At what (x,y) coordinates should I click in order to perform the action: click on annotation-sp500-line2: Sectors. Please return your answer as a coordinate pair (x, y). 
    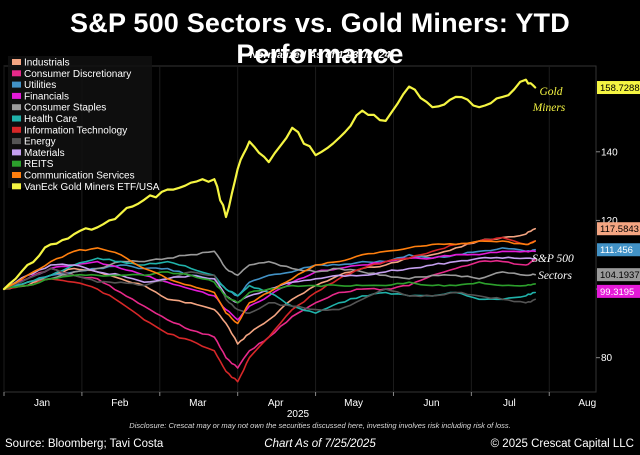
    Looking at the image, I should click on (555, 276).